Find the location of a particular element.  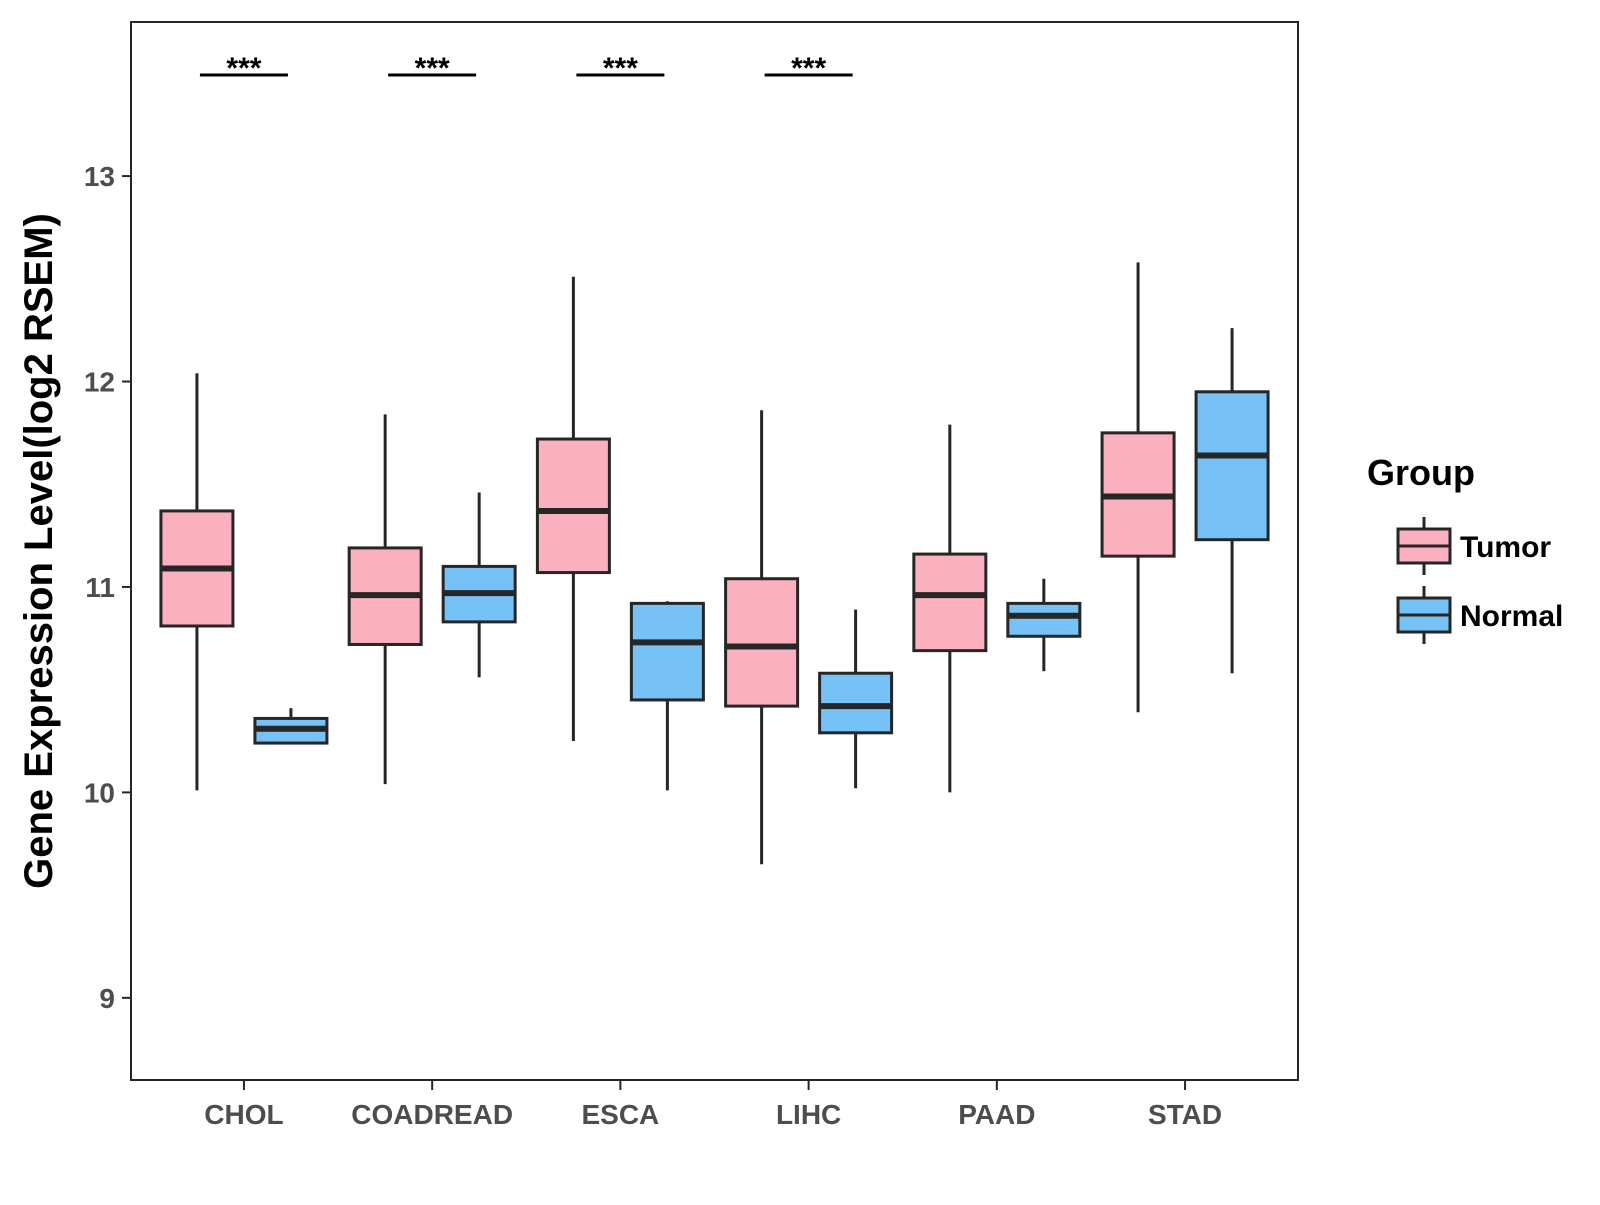

box-normal-esca is located at coordinates (667, 696).